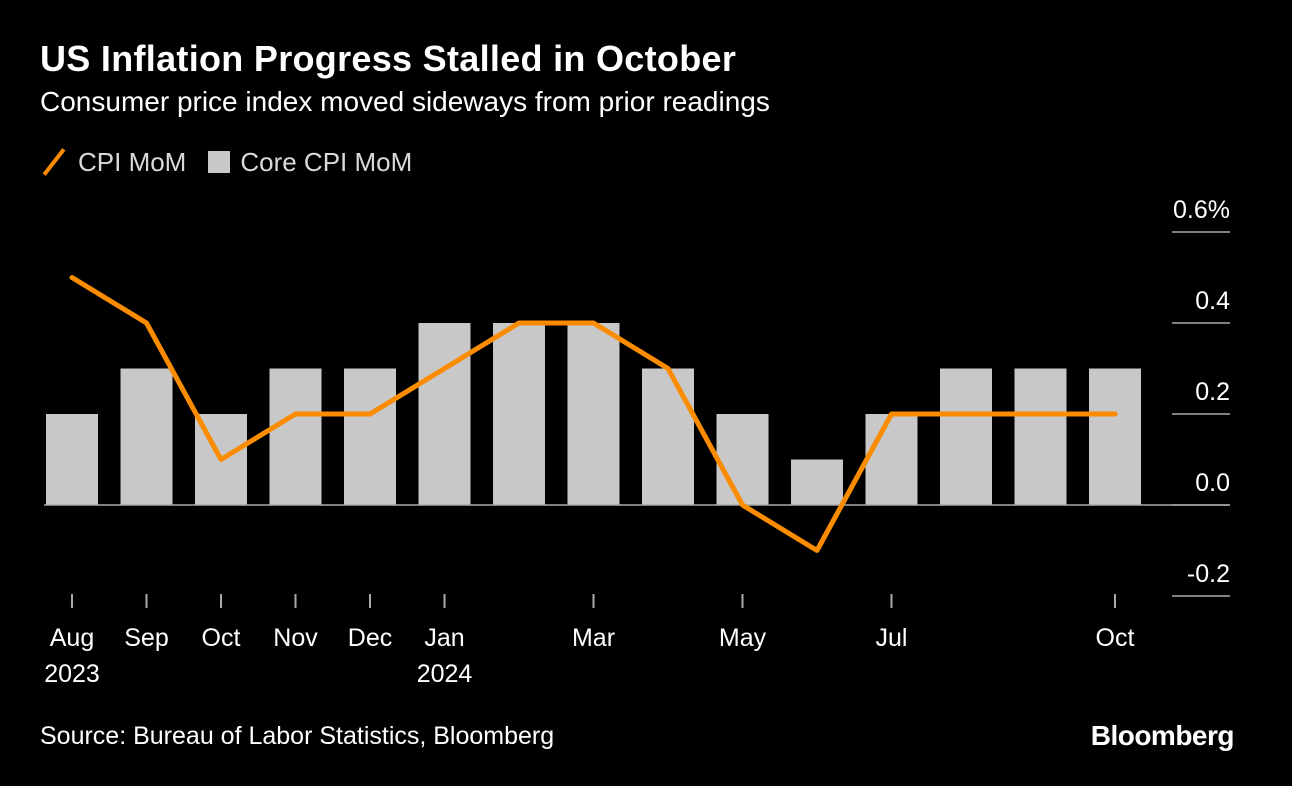  I want to click on legend-item-core-cpi: Core CPI MoM, so click(310, 162).